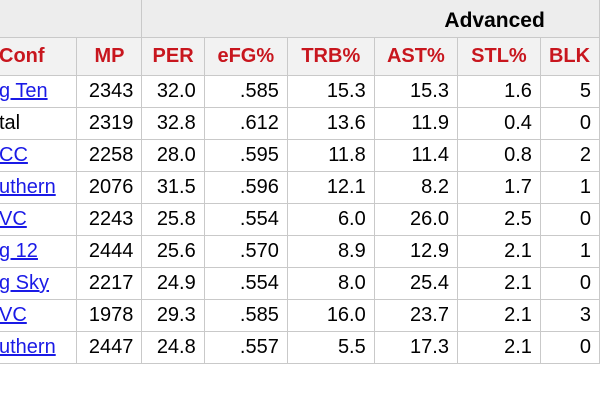 Image resolution: width=600 pixels, height=400 pixels. I want to click on cell-ast: 11.4, so click(415, 155).